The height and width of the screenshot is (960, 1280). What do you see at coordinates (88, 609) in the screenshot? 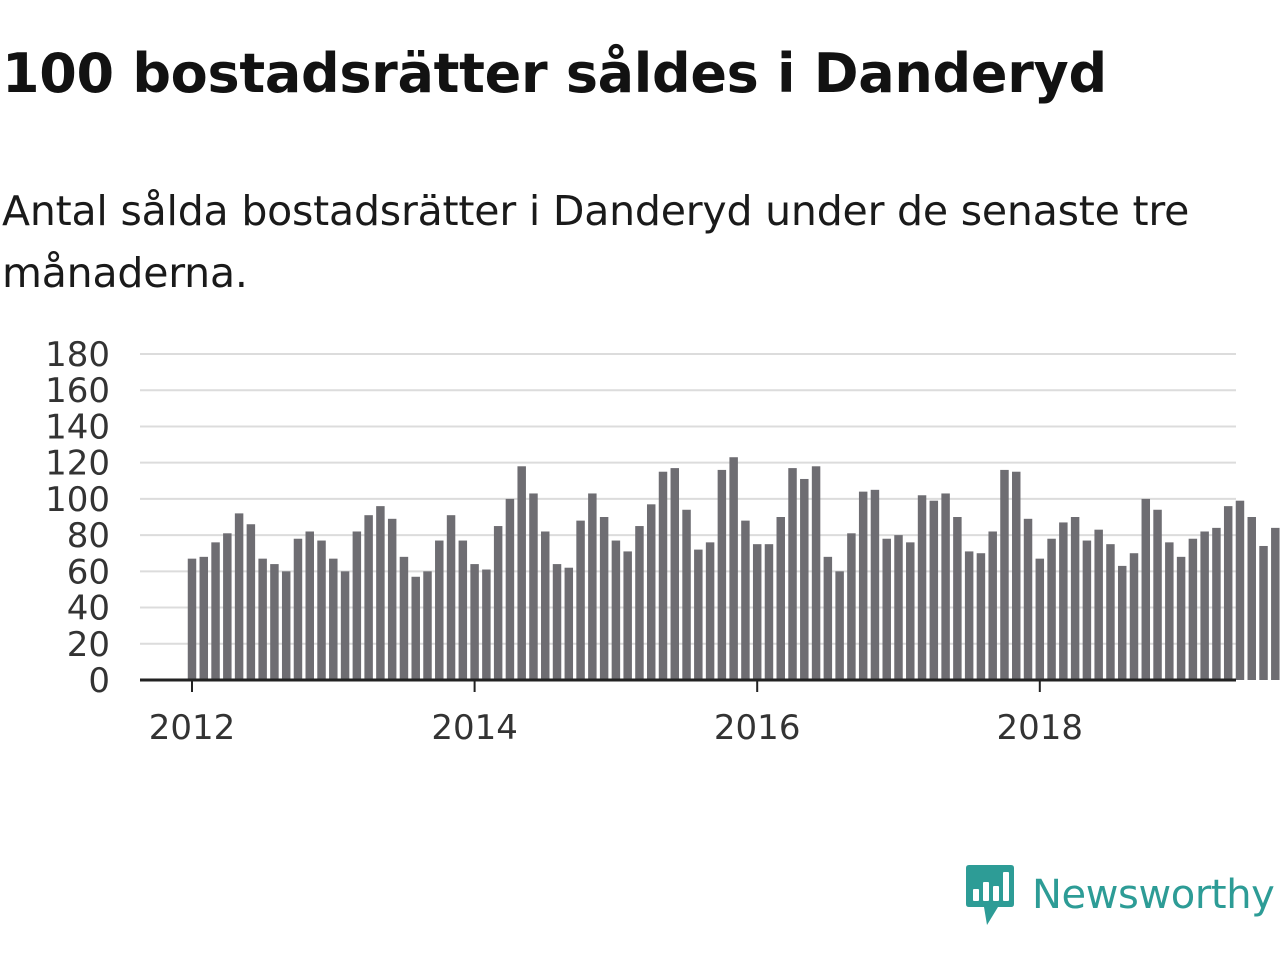
I see `y-tick-label: 40` at bounding box center [88, 609].